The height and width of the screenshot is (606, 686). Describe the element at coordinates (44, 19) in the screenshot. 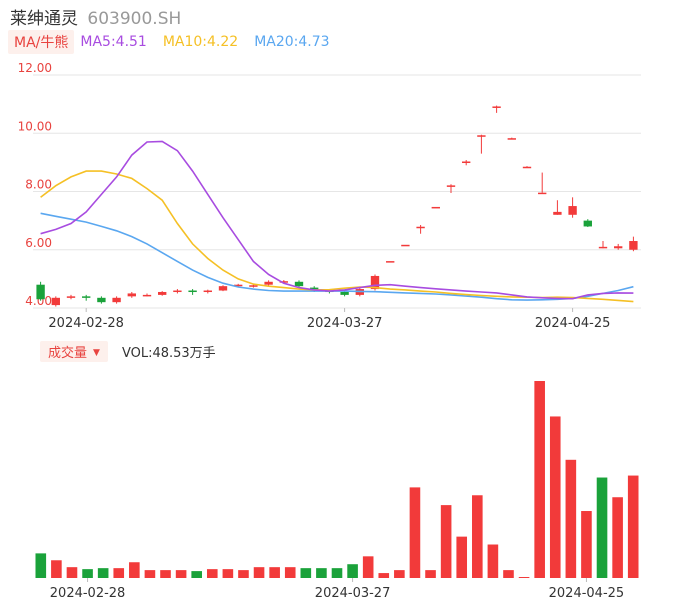

I see `stock-name: 莱绅通灵` at that location.